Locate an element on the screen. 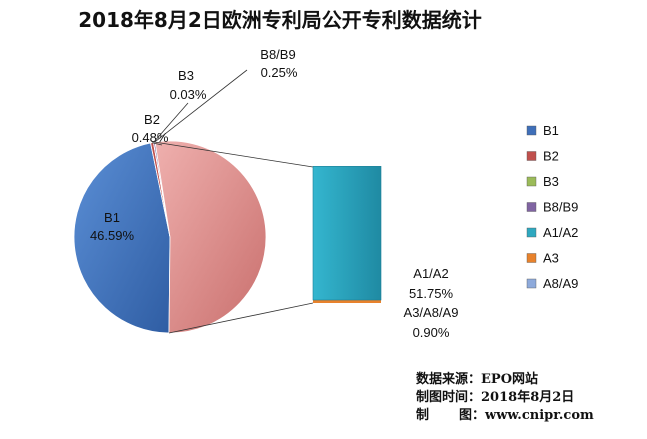 The width and height of the screenshot is (647, 439). data-label-b3-name: B3 is located at coordinates (186, 75).